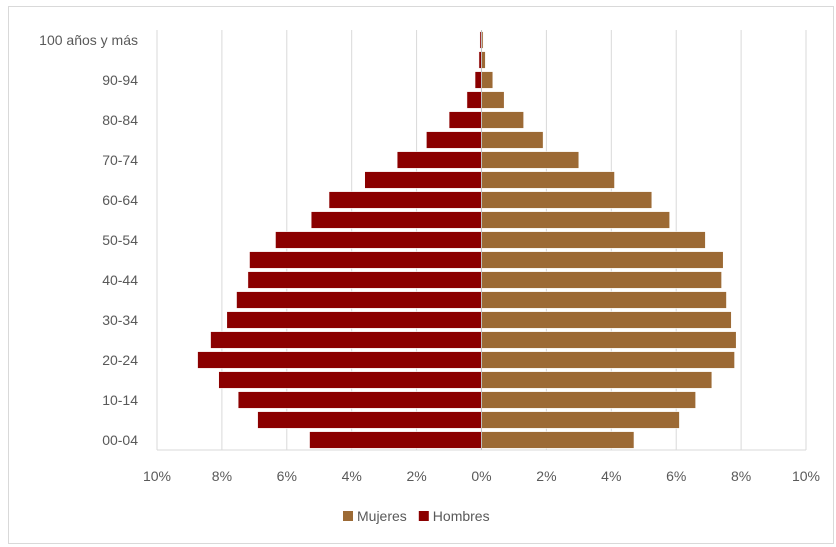  What do you see at coordinates (423, 516) in the screenshot?
I see `legend-swatch-hombres` at bounding box center [423, 516].